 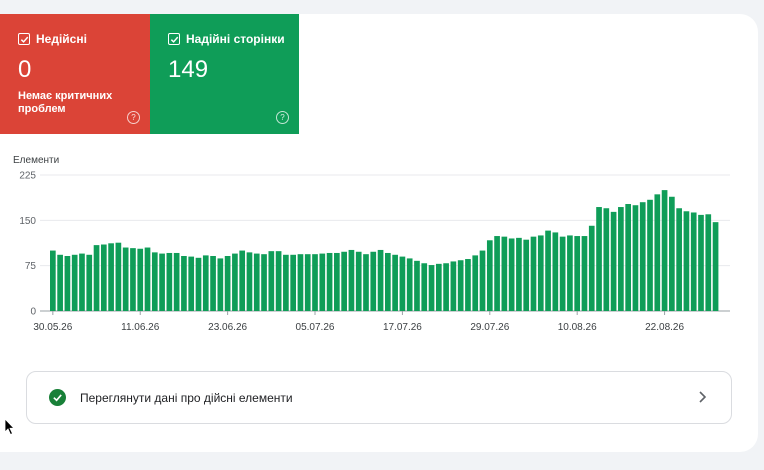 I want to click on invalid-tile: Недійсні 0 Немає критичних проблем ?, so click(x=75, y=74).